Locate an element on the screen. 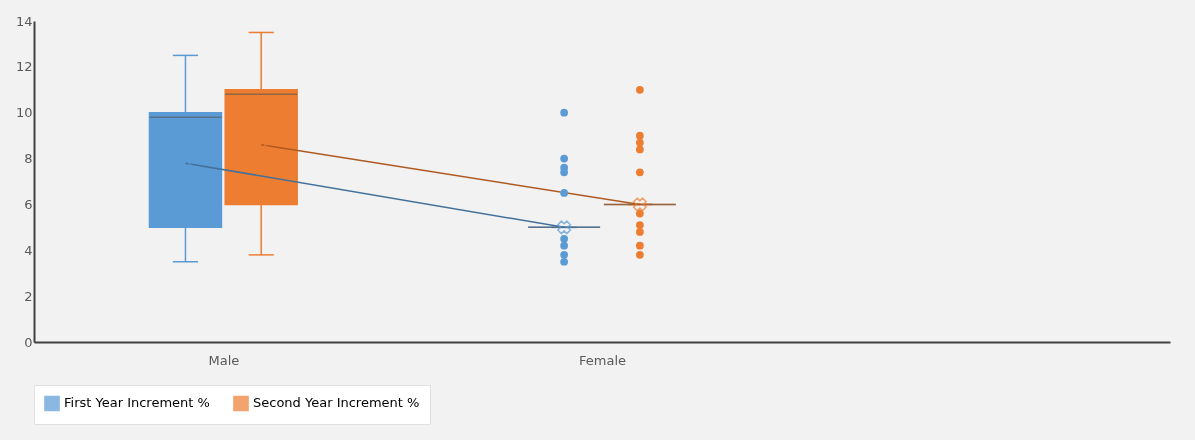 Image resolution: width=1195 pixels, height=440 pixels. y-tick-label: 4 is located at coordinates (28, 250).